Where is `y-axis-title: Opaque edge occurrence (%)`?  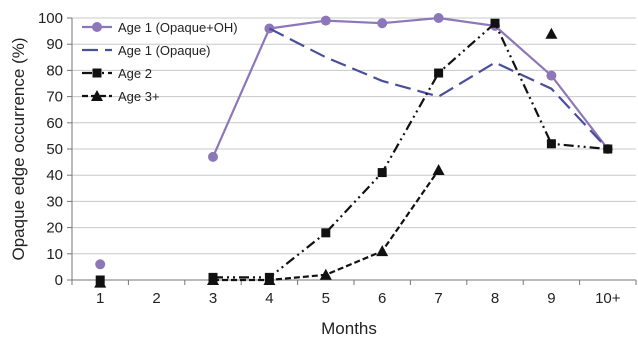
y-axis-title: Opaque edge occurrence (%) is located at coordinates (18, 148).